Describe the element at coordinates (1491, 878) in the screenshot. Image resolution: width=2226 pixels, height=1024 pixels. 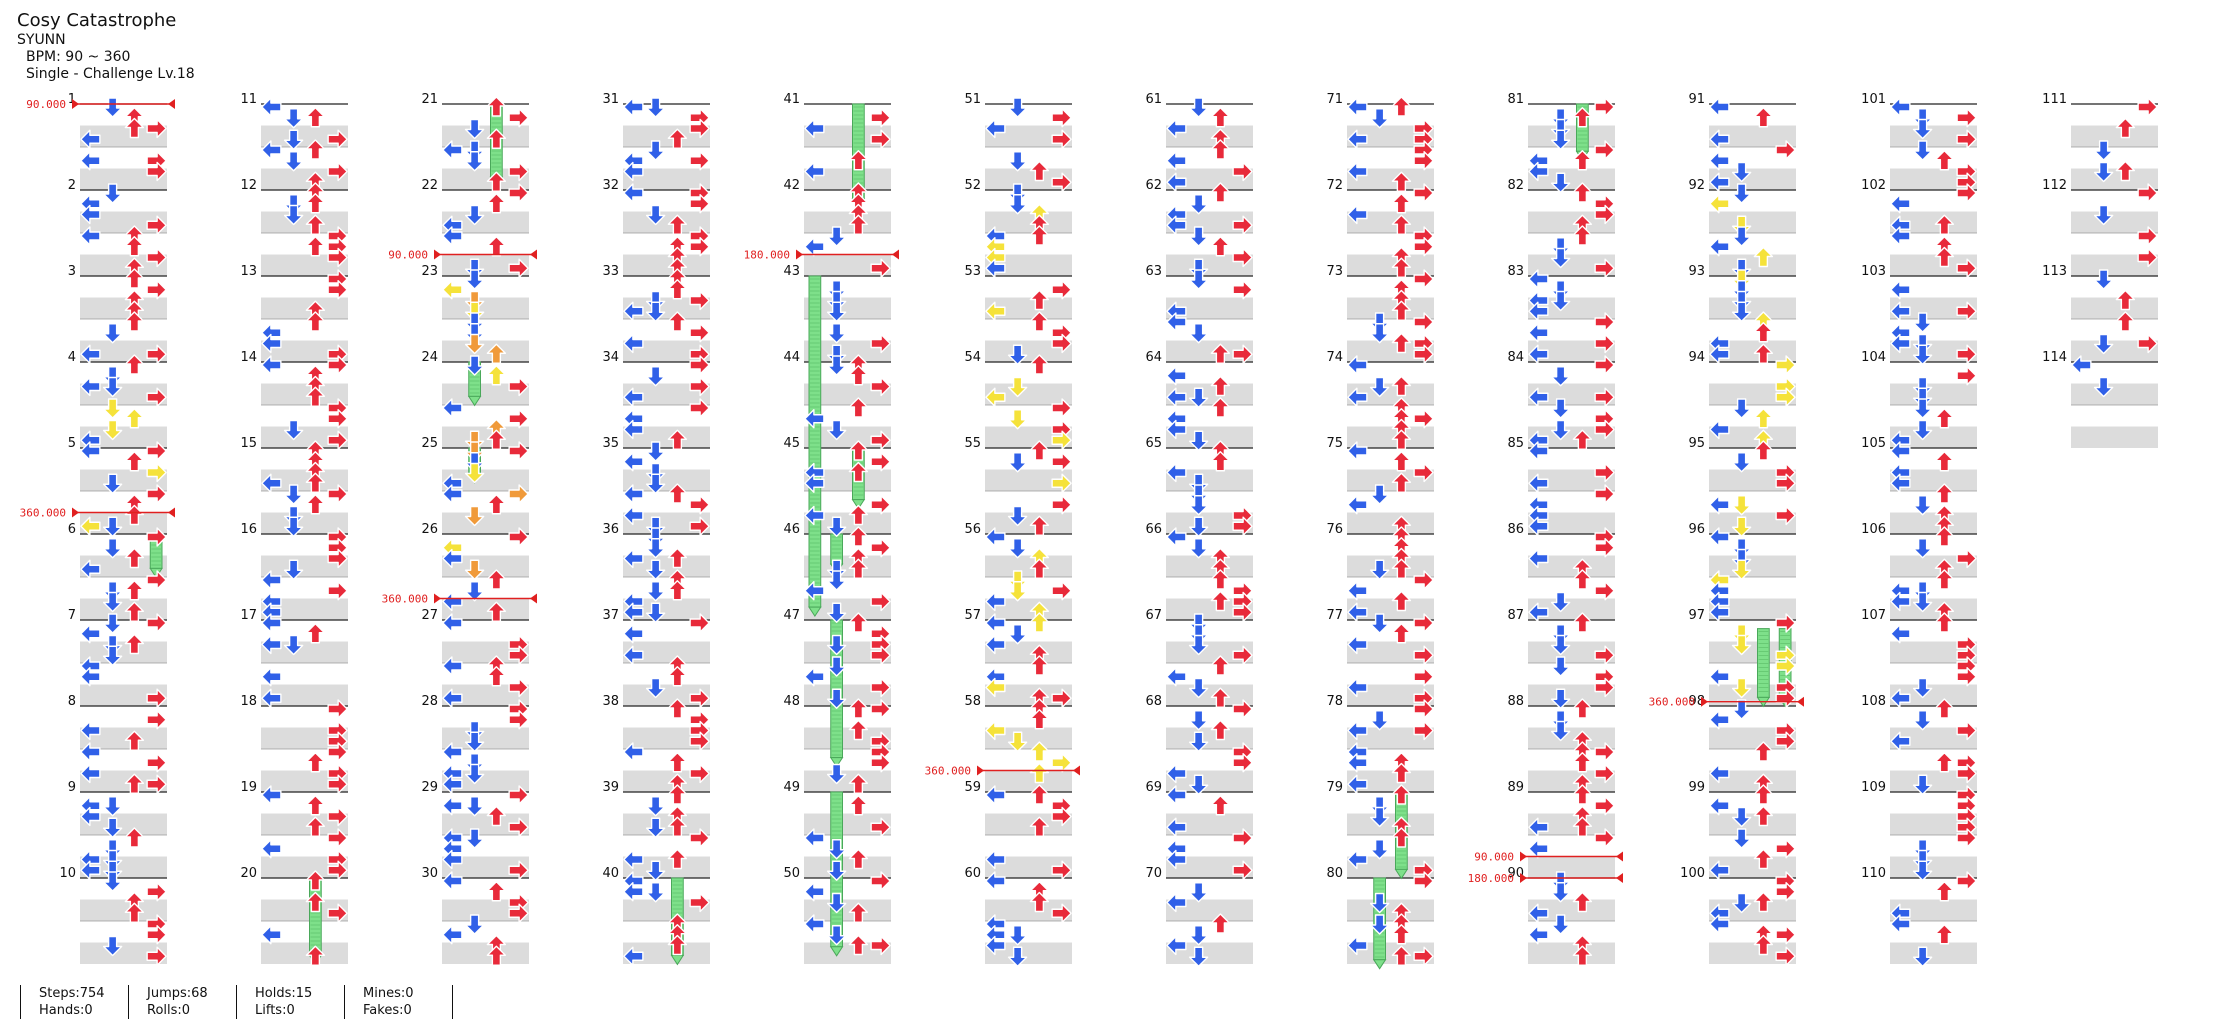
I see `bpm-value: 180.000` at that location.